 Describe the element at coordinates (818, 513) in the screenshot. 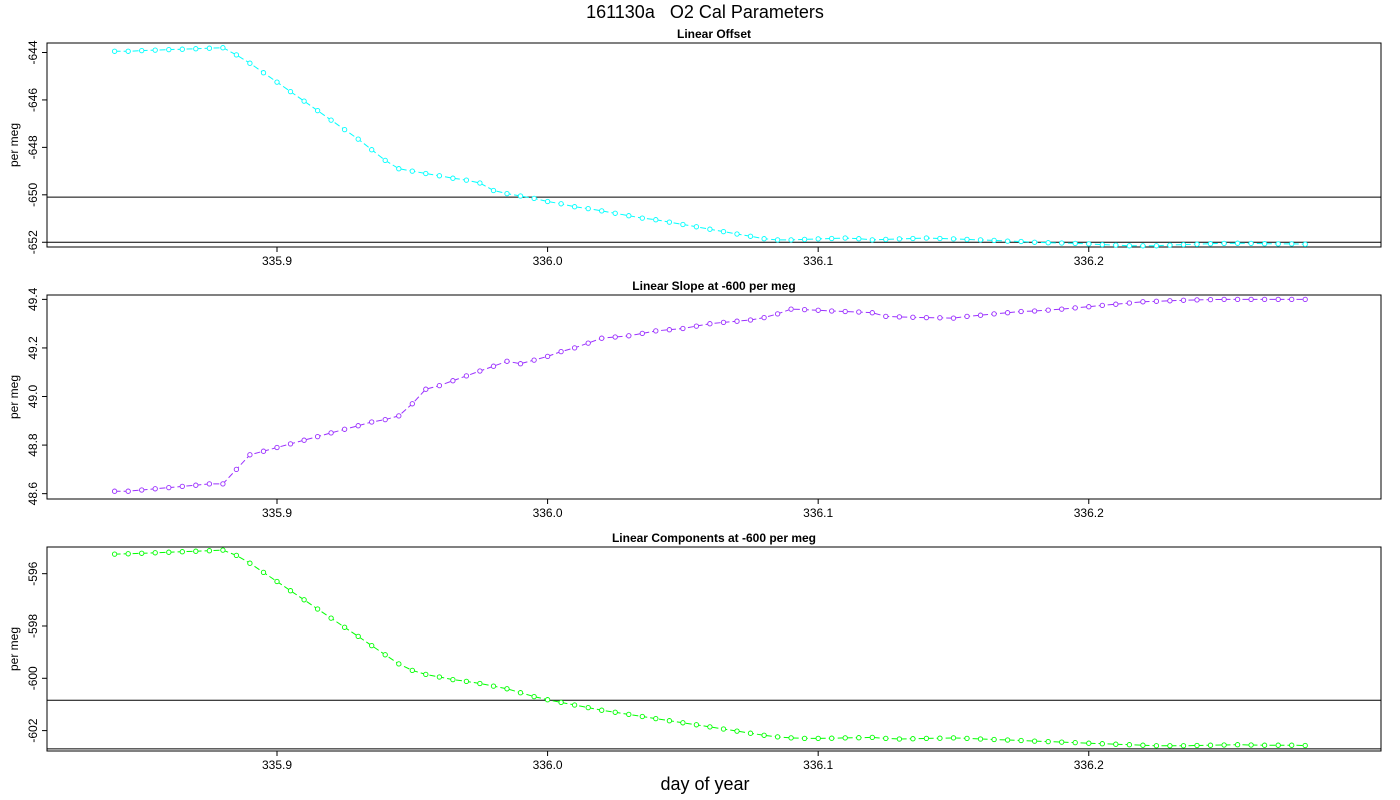

I see `linear-slope-x-tick-label: 336.1` at that location.